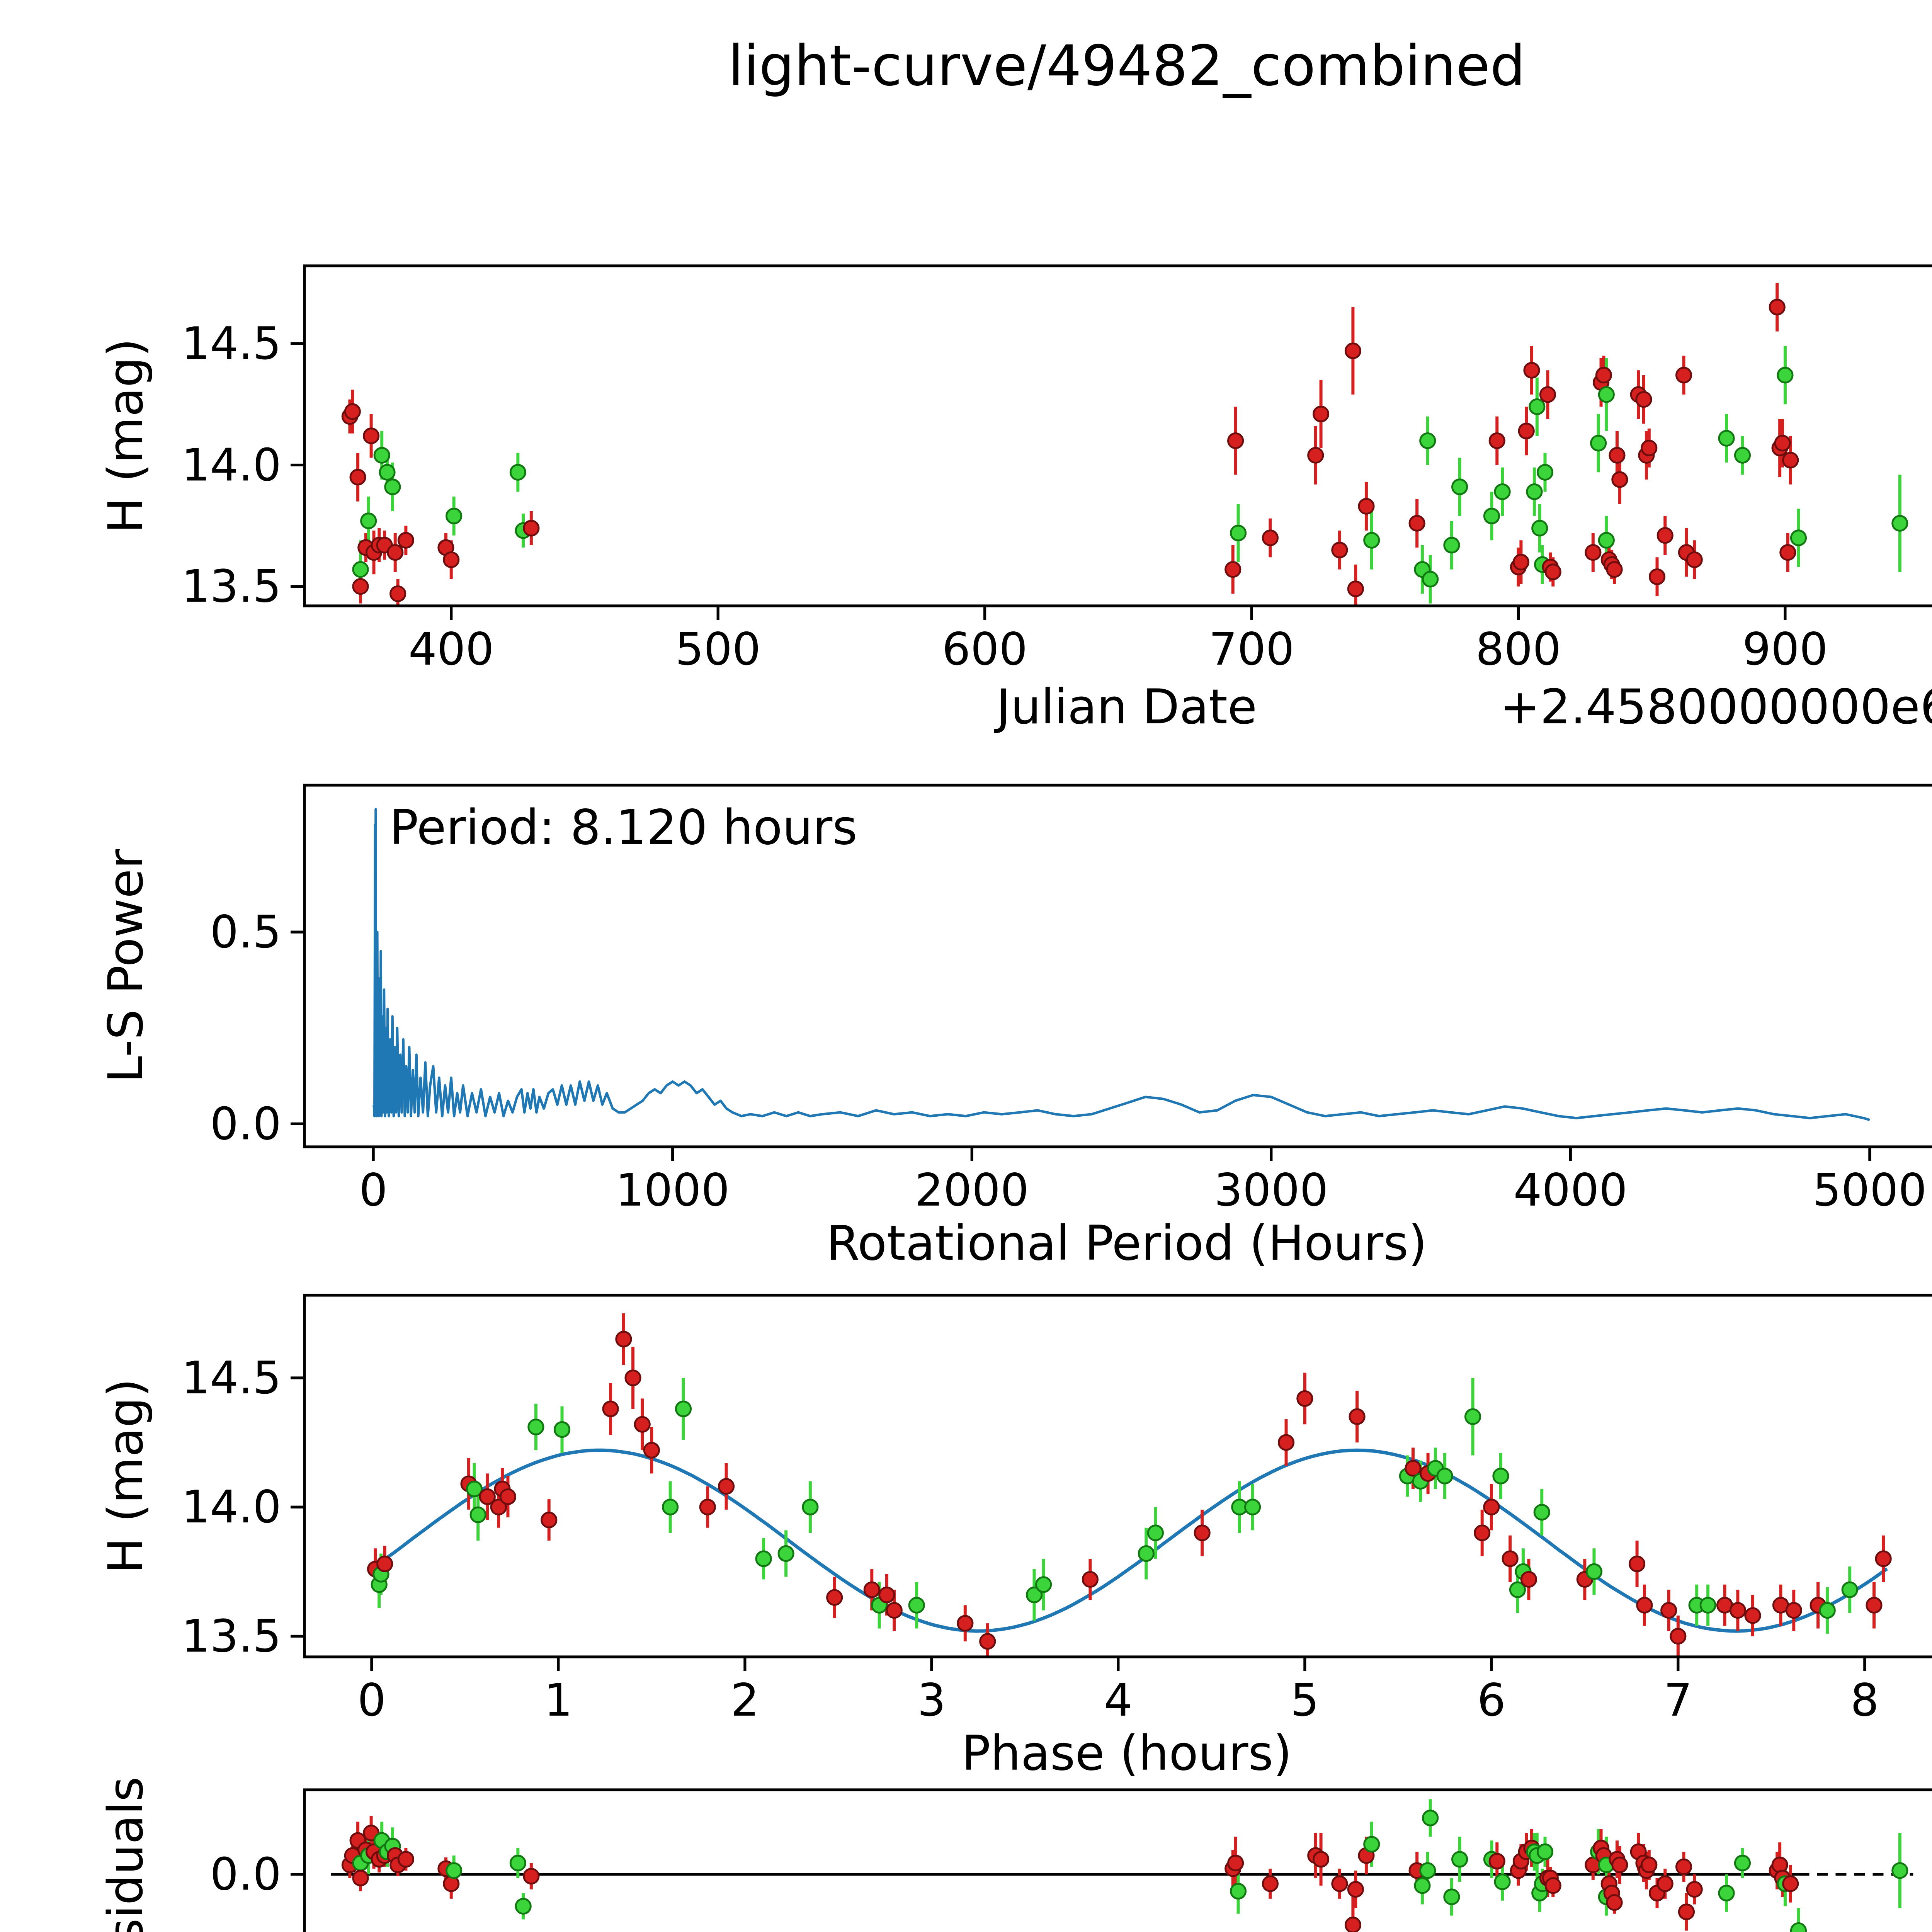 This screenshot has height=1932, width=1932. I want to click on x-axis-offset: +2.4580000000e6, so click(1716, 707).